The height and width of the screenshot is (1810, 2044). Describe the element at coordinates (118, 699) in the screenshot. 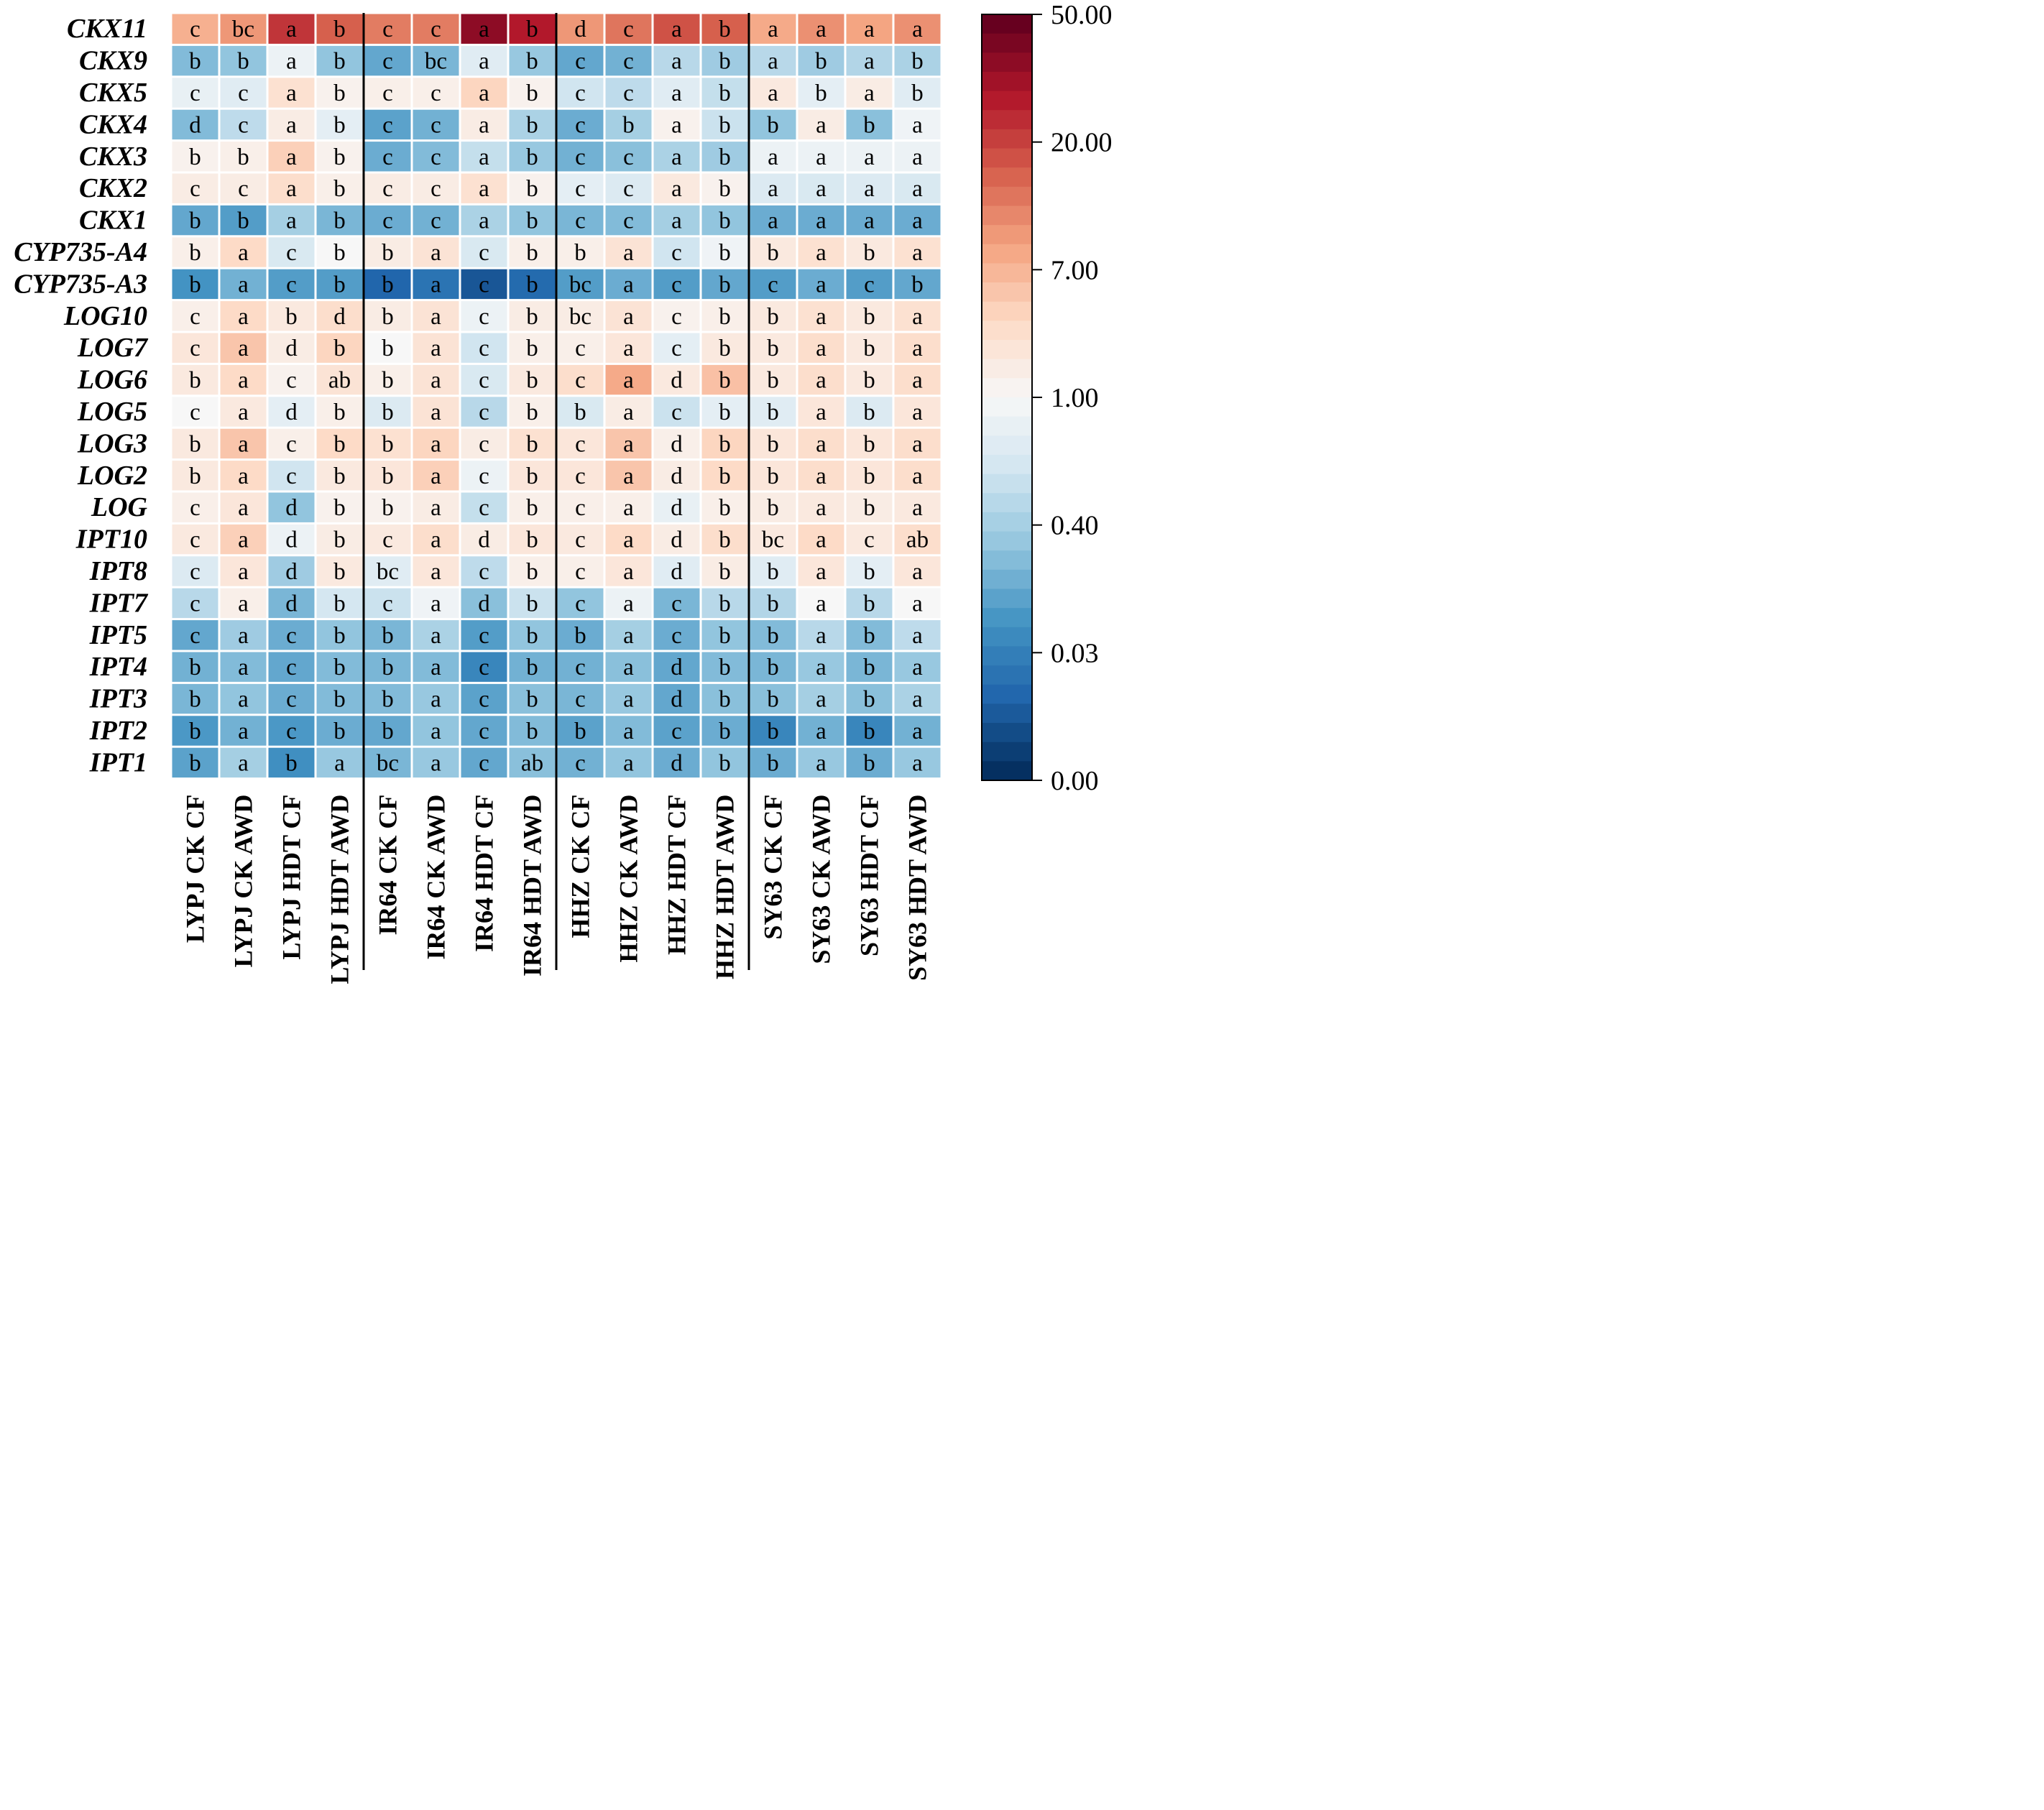

I see `row-label-ipt3: IPT3` at that location.